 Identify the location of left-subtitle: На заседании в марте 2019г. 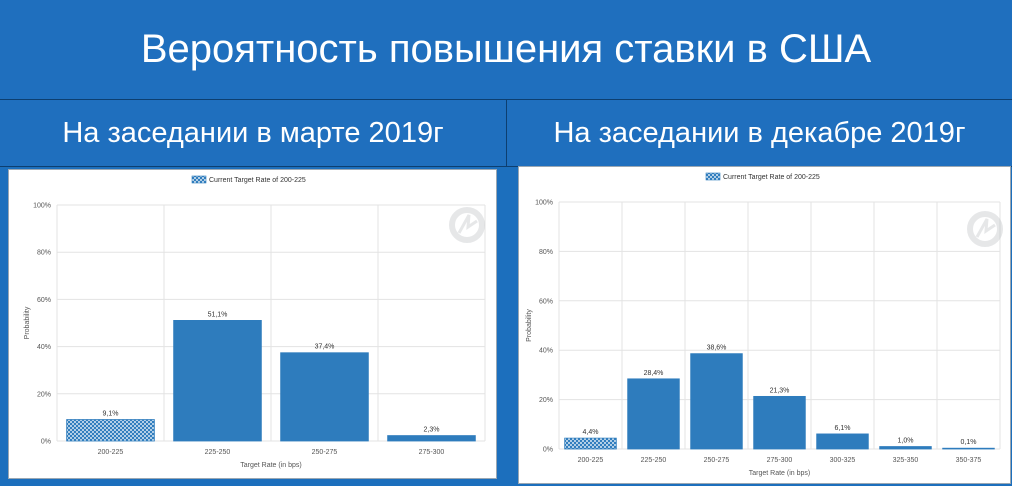
(253, 133).